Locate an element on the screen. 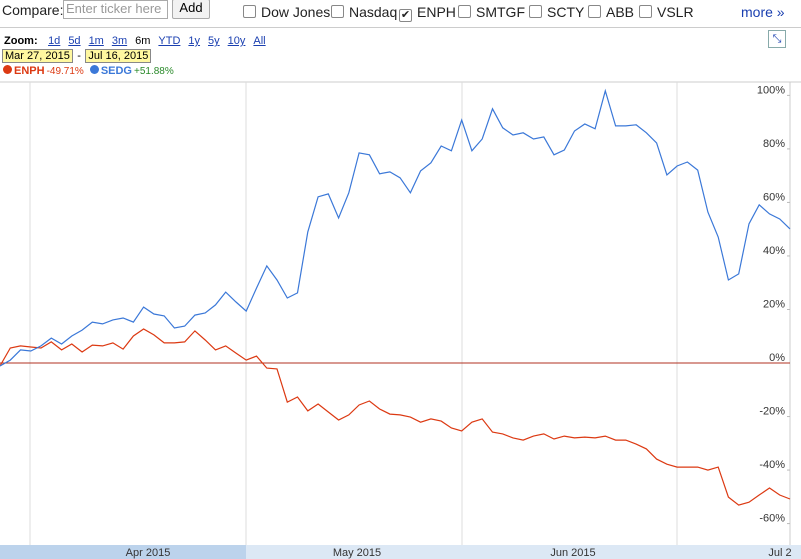 The width and height of the screenshot is (801, 559). legend-name: SEDG is located at coordinates (116, 71).